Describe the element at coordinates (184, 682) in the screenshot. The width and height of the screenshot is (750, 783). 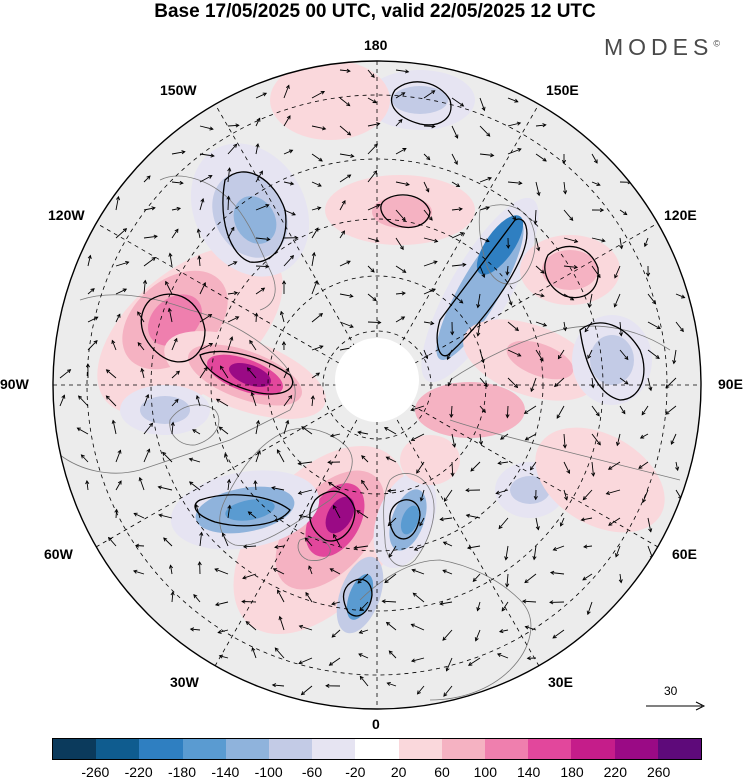
I see `lon-label-30w: 30W` at that location.